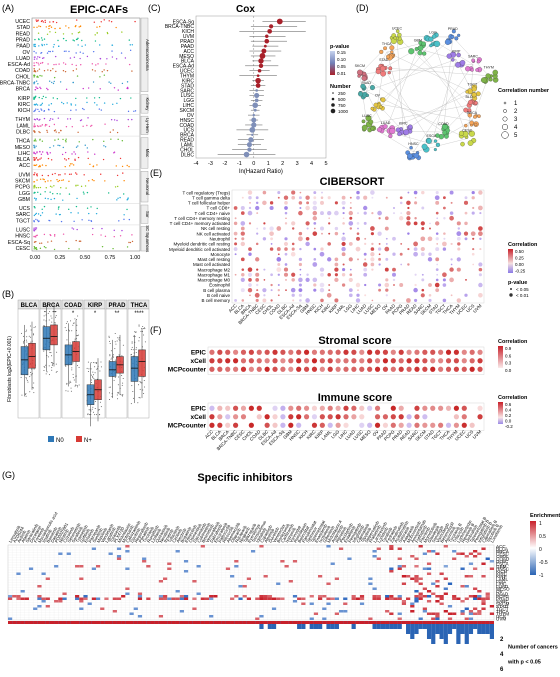  What do you see at coordinates (23, 160) in the screenshot?
I see `chart-a-tick-label: BLCA` at bounding box center [23, 160].